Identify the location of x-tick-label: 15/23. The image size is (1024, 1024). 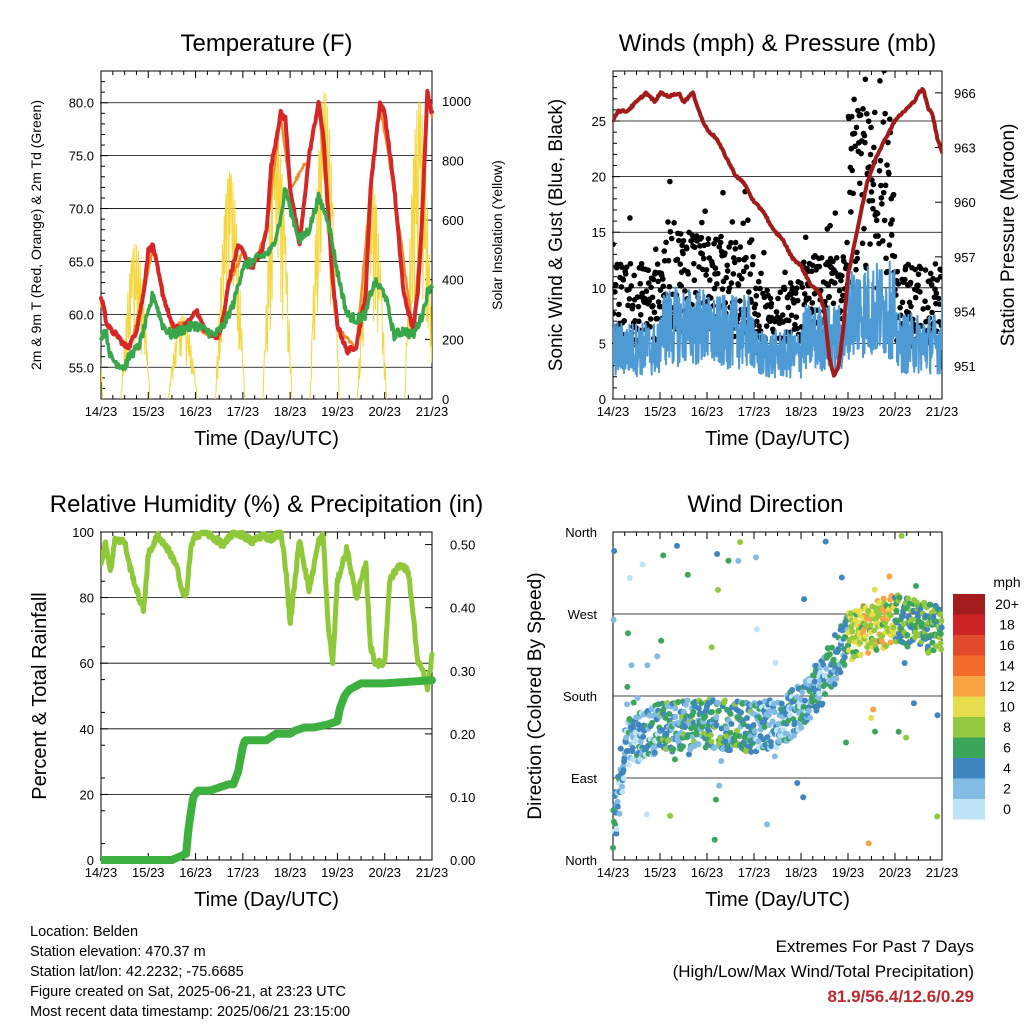
(148, 411).